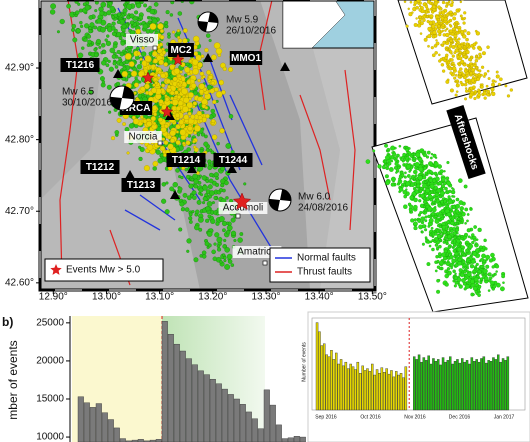 The height and width of the screenshot is (442, 530). Describe the element at coordinates (265, 297) in the screenshot. I see `x-tick-label: 13.30°` at that location.